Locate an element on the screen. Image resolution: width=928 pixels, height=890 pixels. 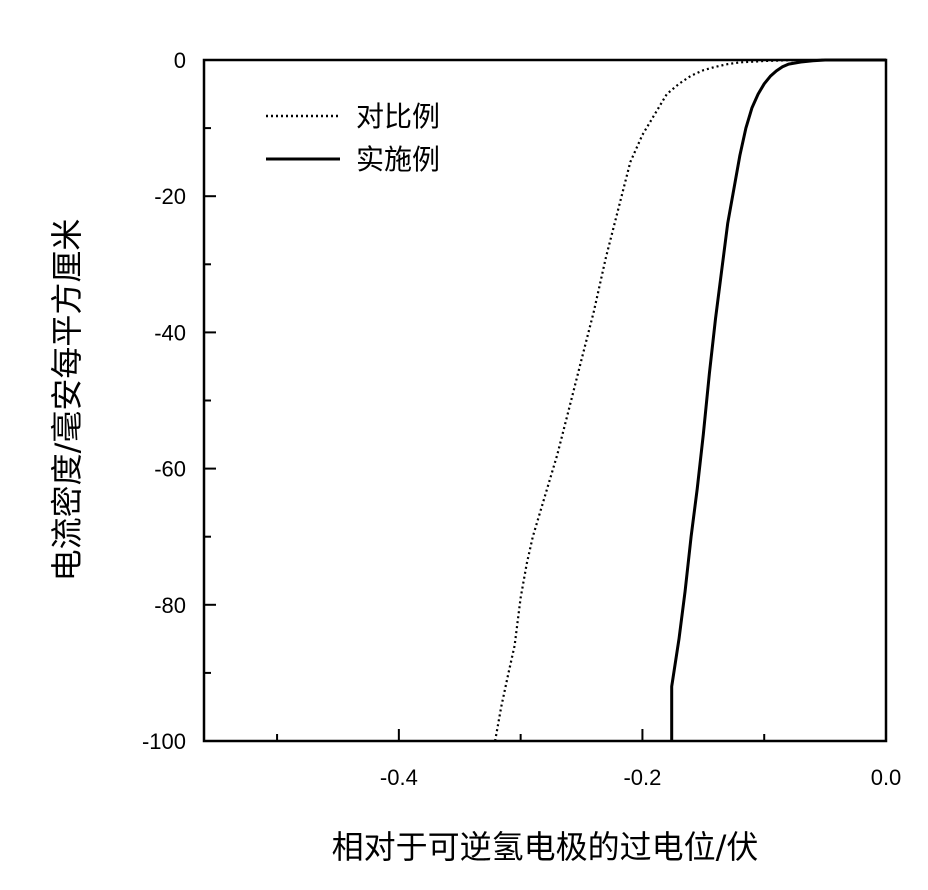
x-tick-label: -0.4 is located at coordinates (399, 777).